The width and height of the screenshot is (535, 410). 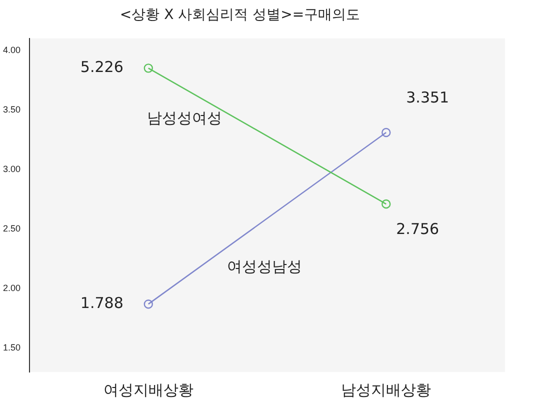 I want to click on y-tick-label: 2.00, so click(x=11, y=288).